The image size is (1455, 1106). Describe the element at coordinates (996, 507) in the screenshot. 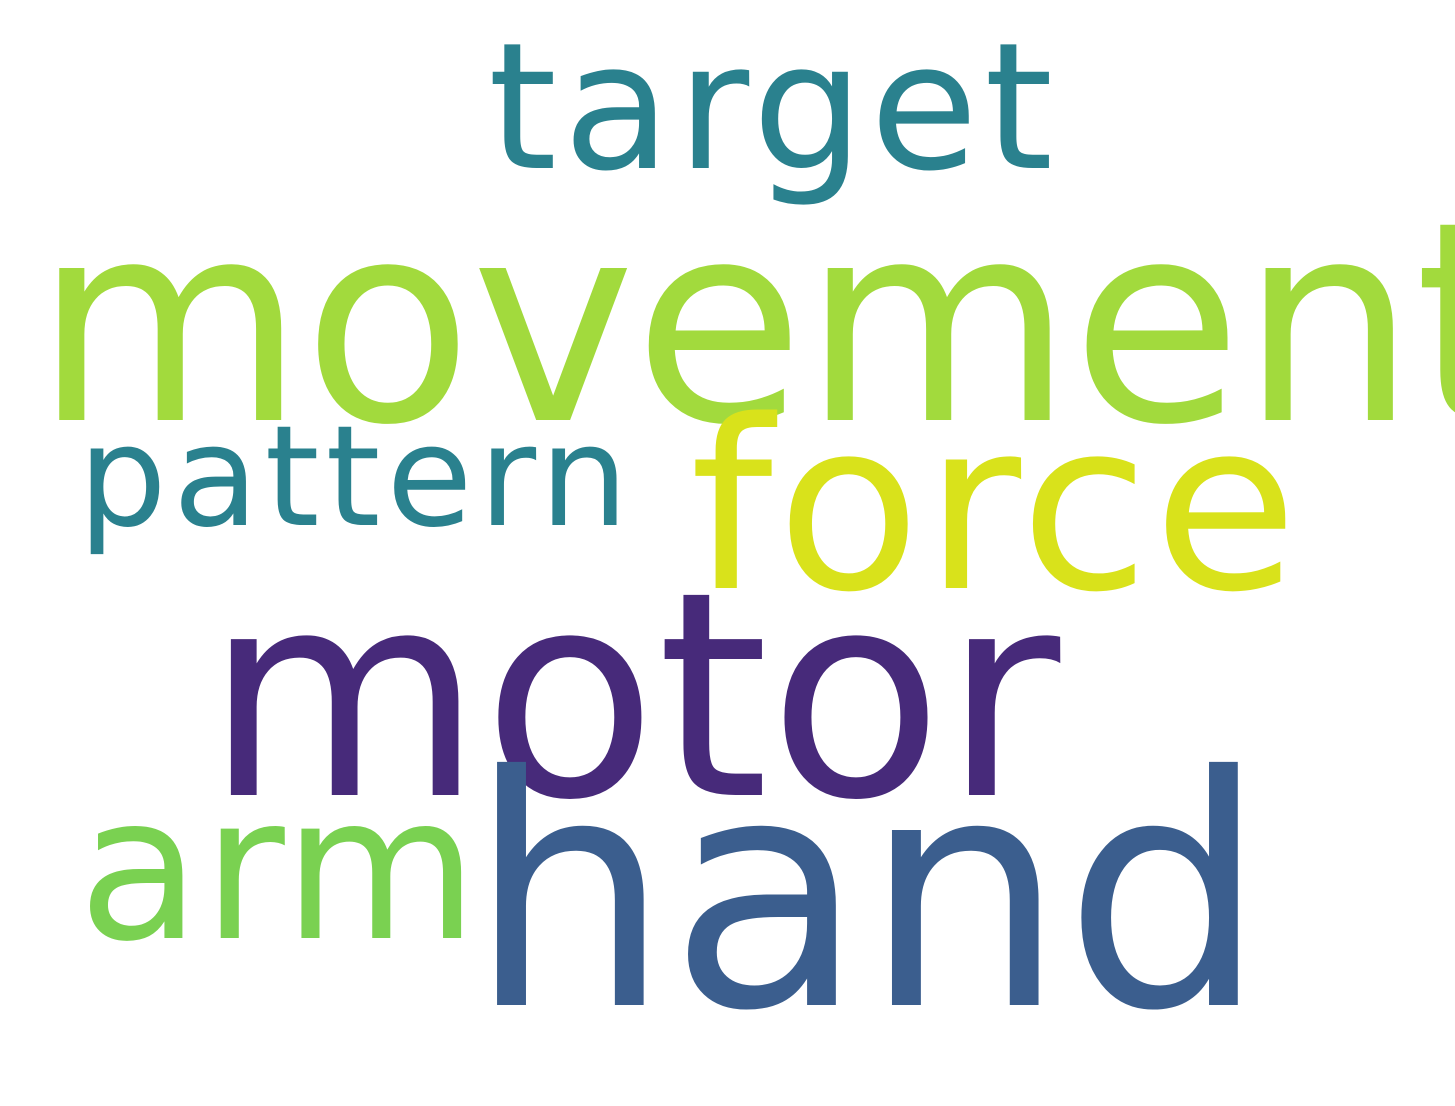

I see `word-force: force` at that location.